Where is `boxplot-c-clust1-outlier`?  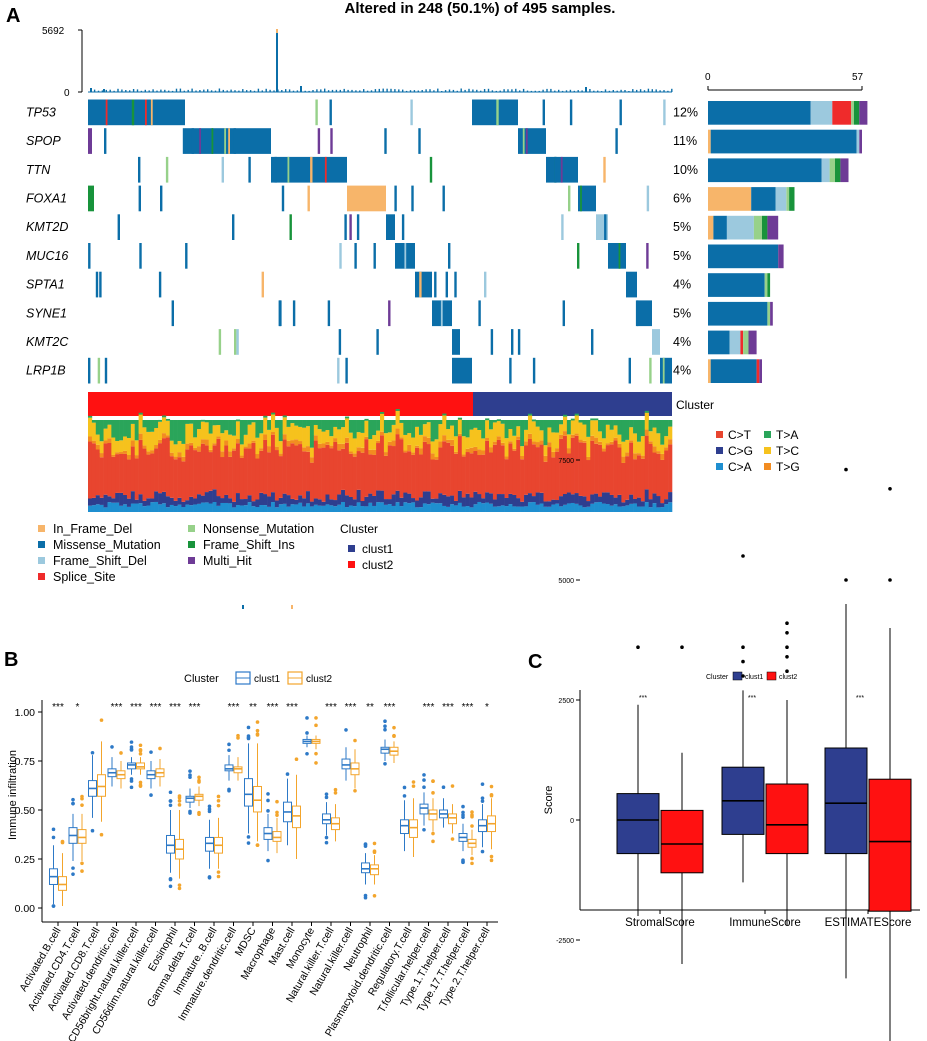 boxplot-c-clust1-outlier is located at coordinates (743, 661).